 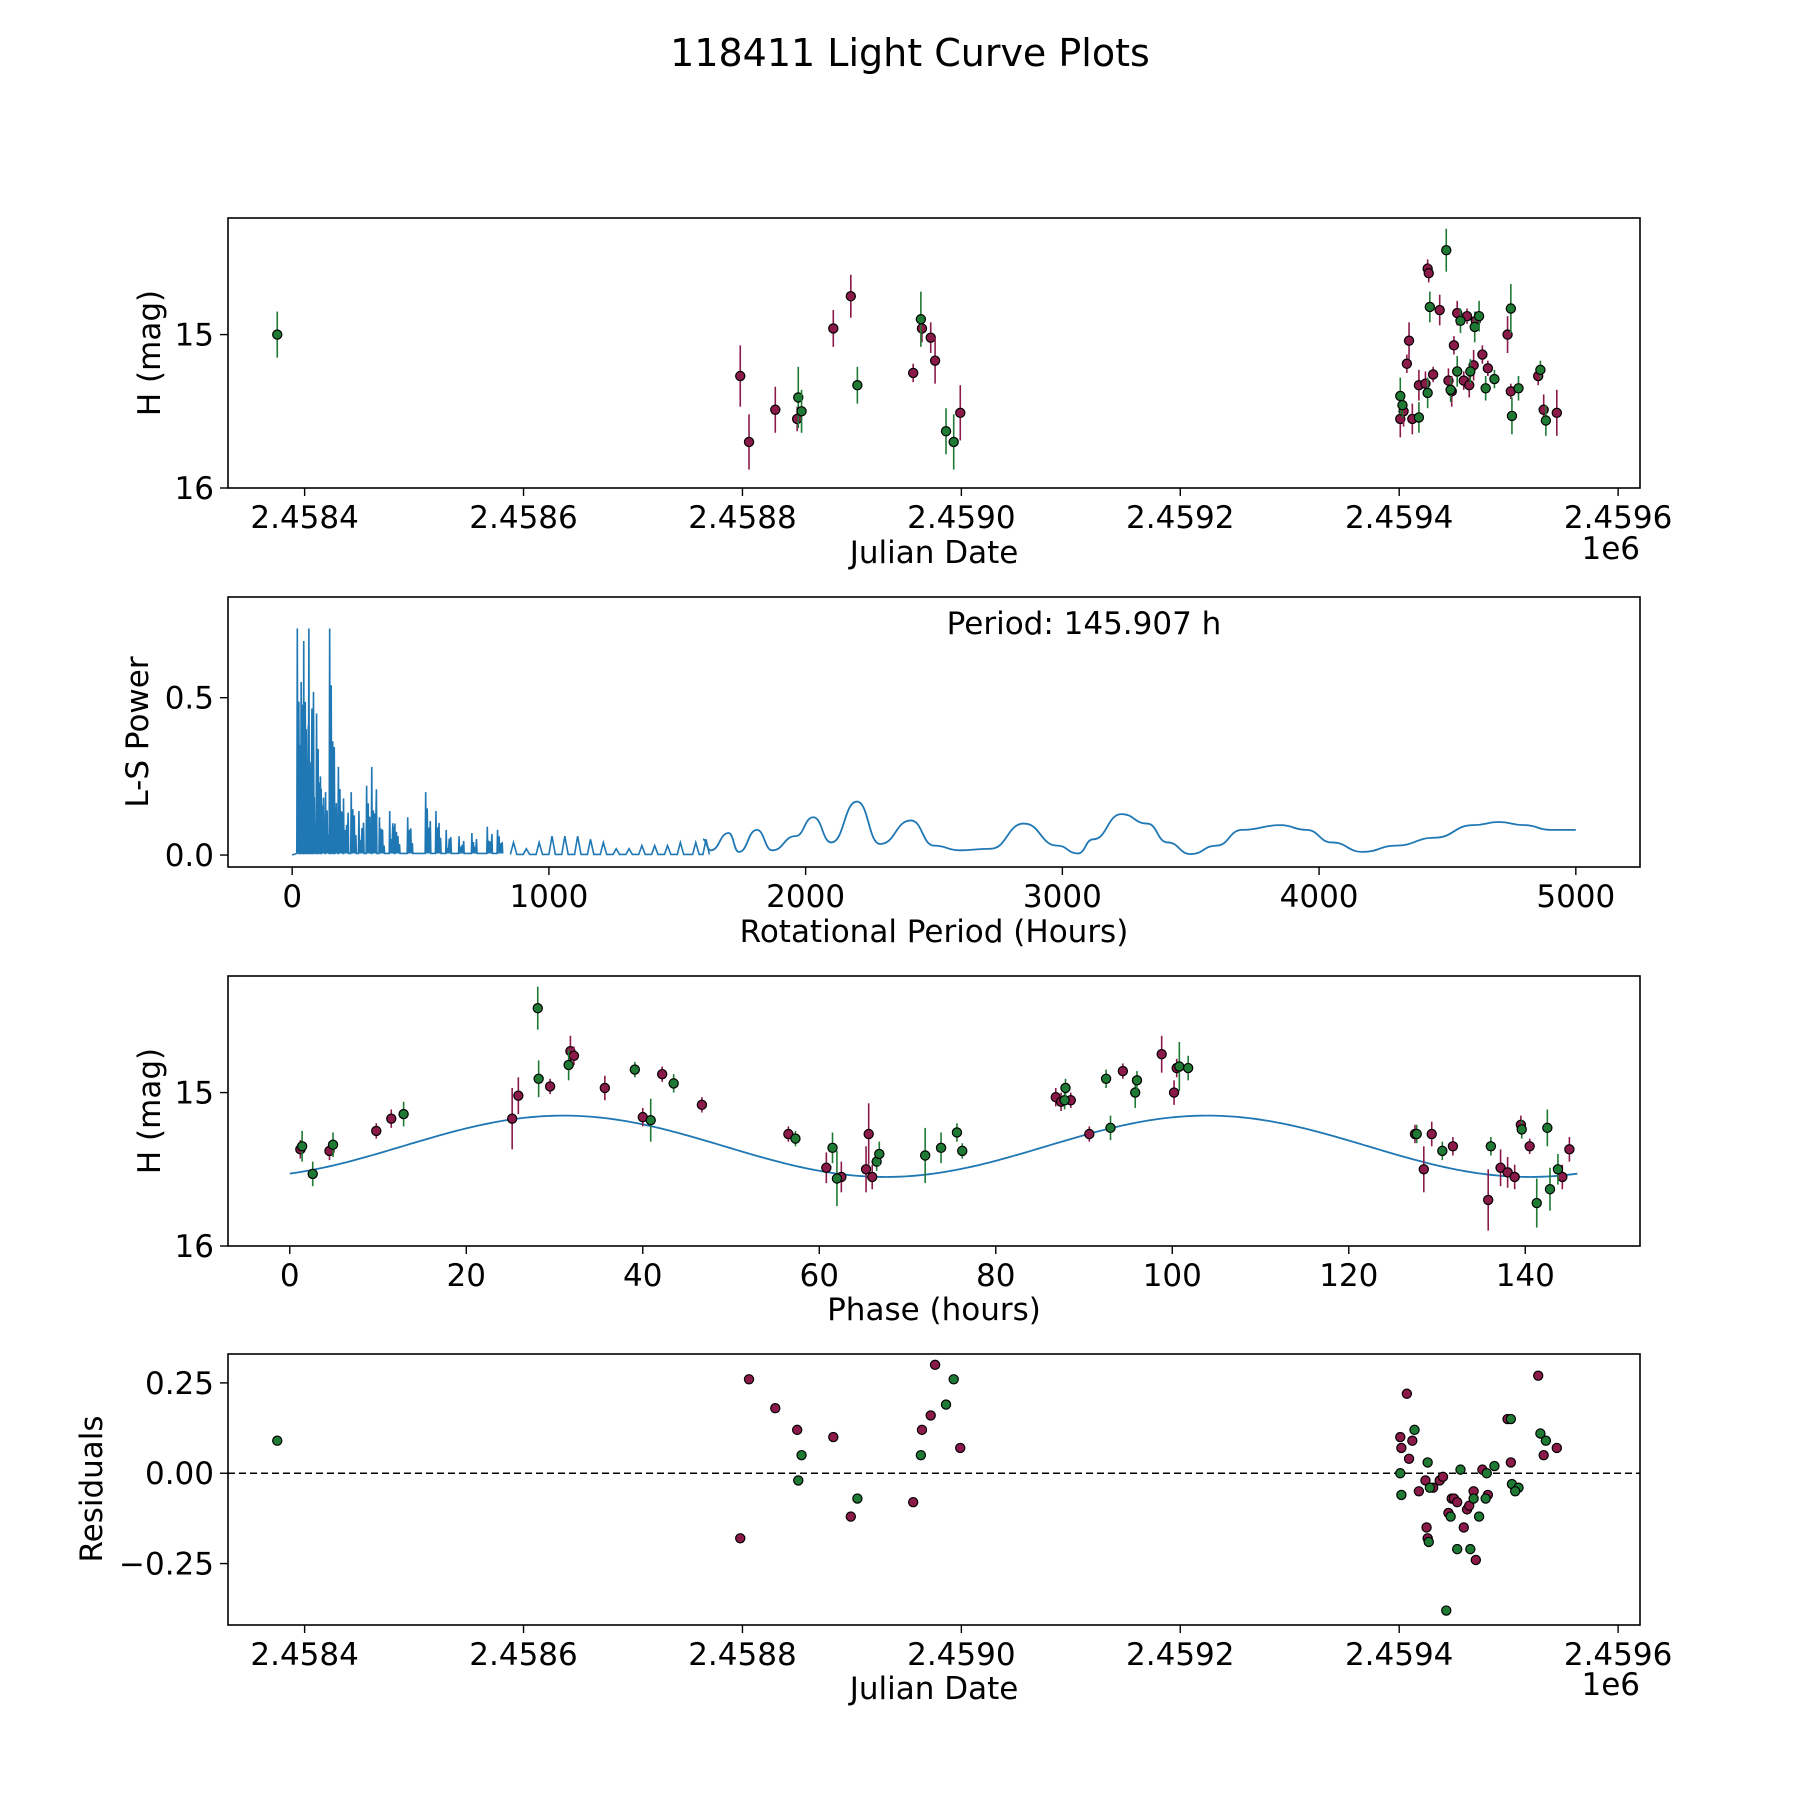 I want to click on periodogram-annotation: Period: 145.907 h, so click(x=1084, y=624).